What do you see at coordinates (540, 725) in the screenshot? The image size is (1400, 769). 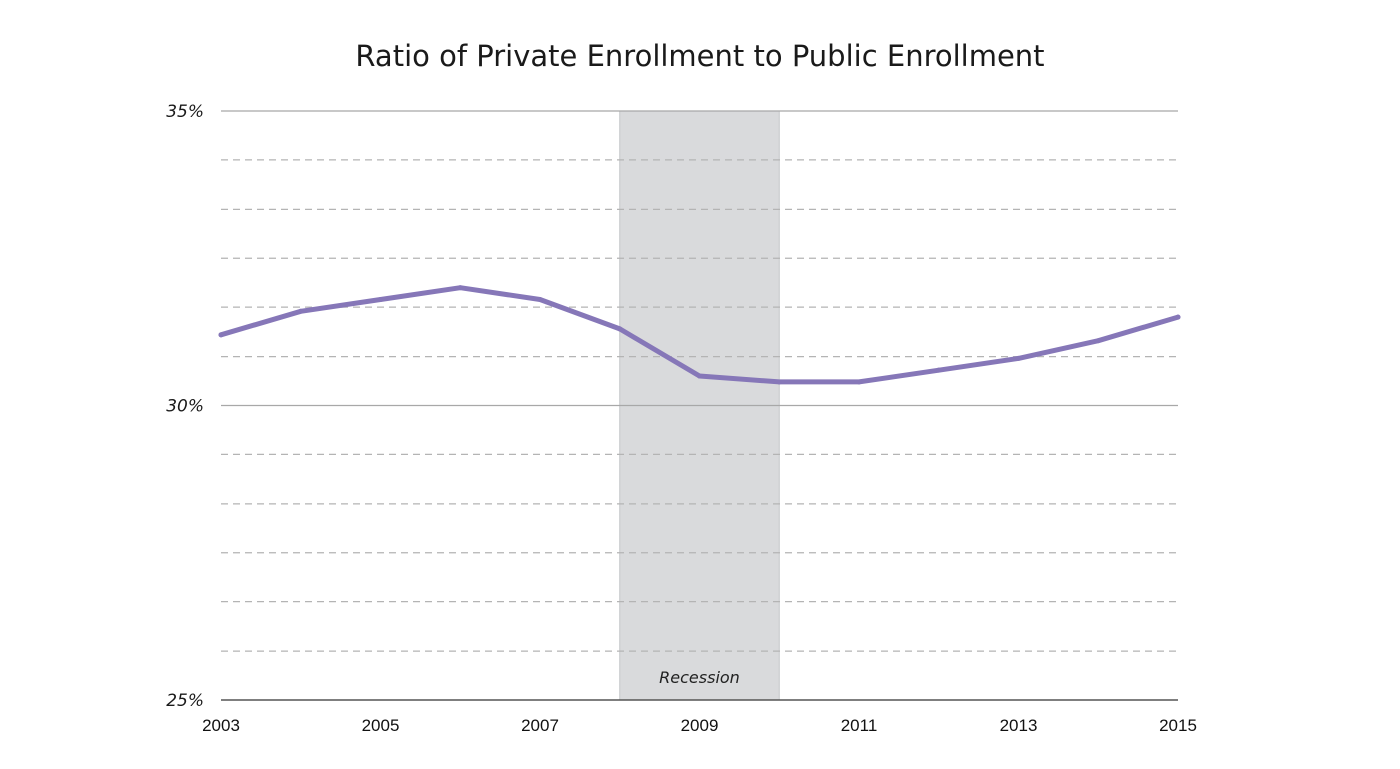 I see `x-tick-label: 2007` at bounding box center [540, 725].